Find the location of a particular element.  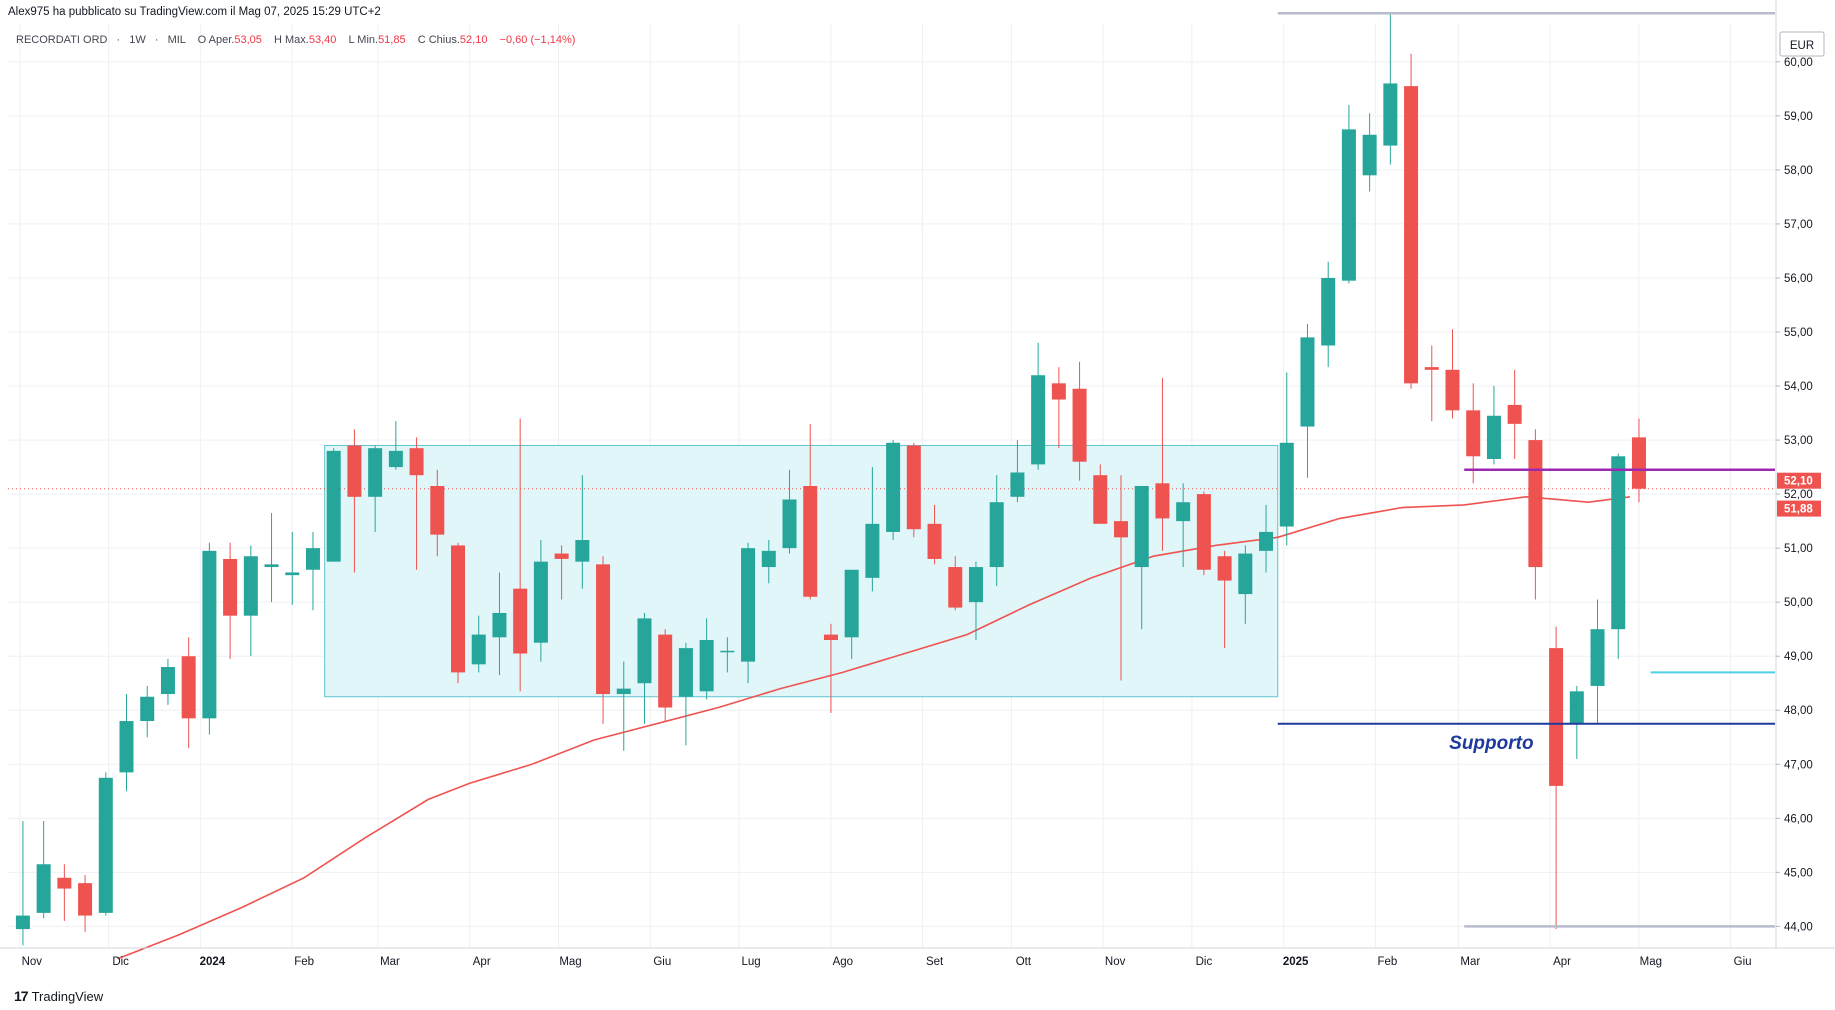

x-tick-label: 2024 is located at coordinates (213, 962).